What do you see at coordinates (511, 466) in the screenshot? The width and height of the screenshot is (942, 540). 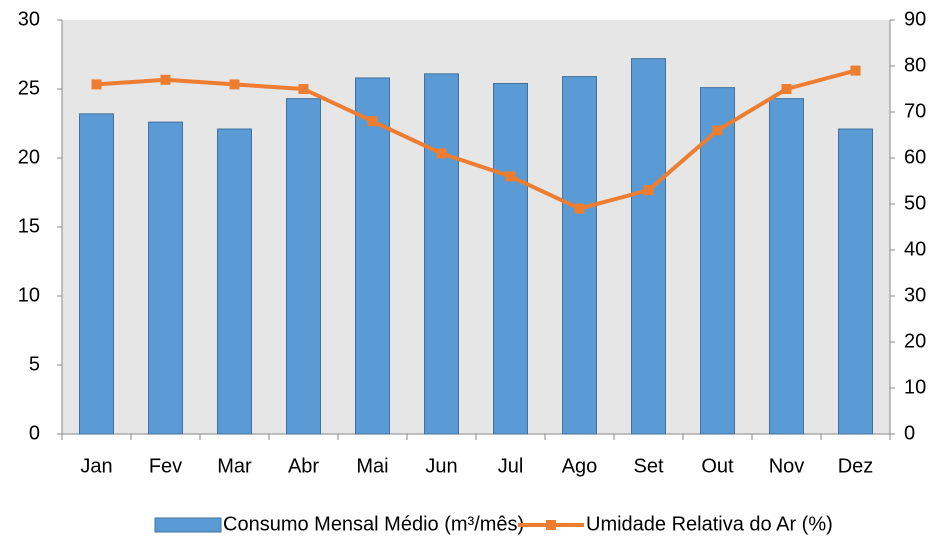 I see `x-tick-label: Jul` at bounding box center [511, 466].